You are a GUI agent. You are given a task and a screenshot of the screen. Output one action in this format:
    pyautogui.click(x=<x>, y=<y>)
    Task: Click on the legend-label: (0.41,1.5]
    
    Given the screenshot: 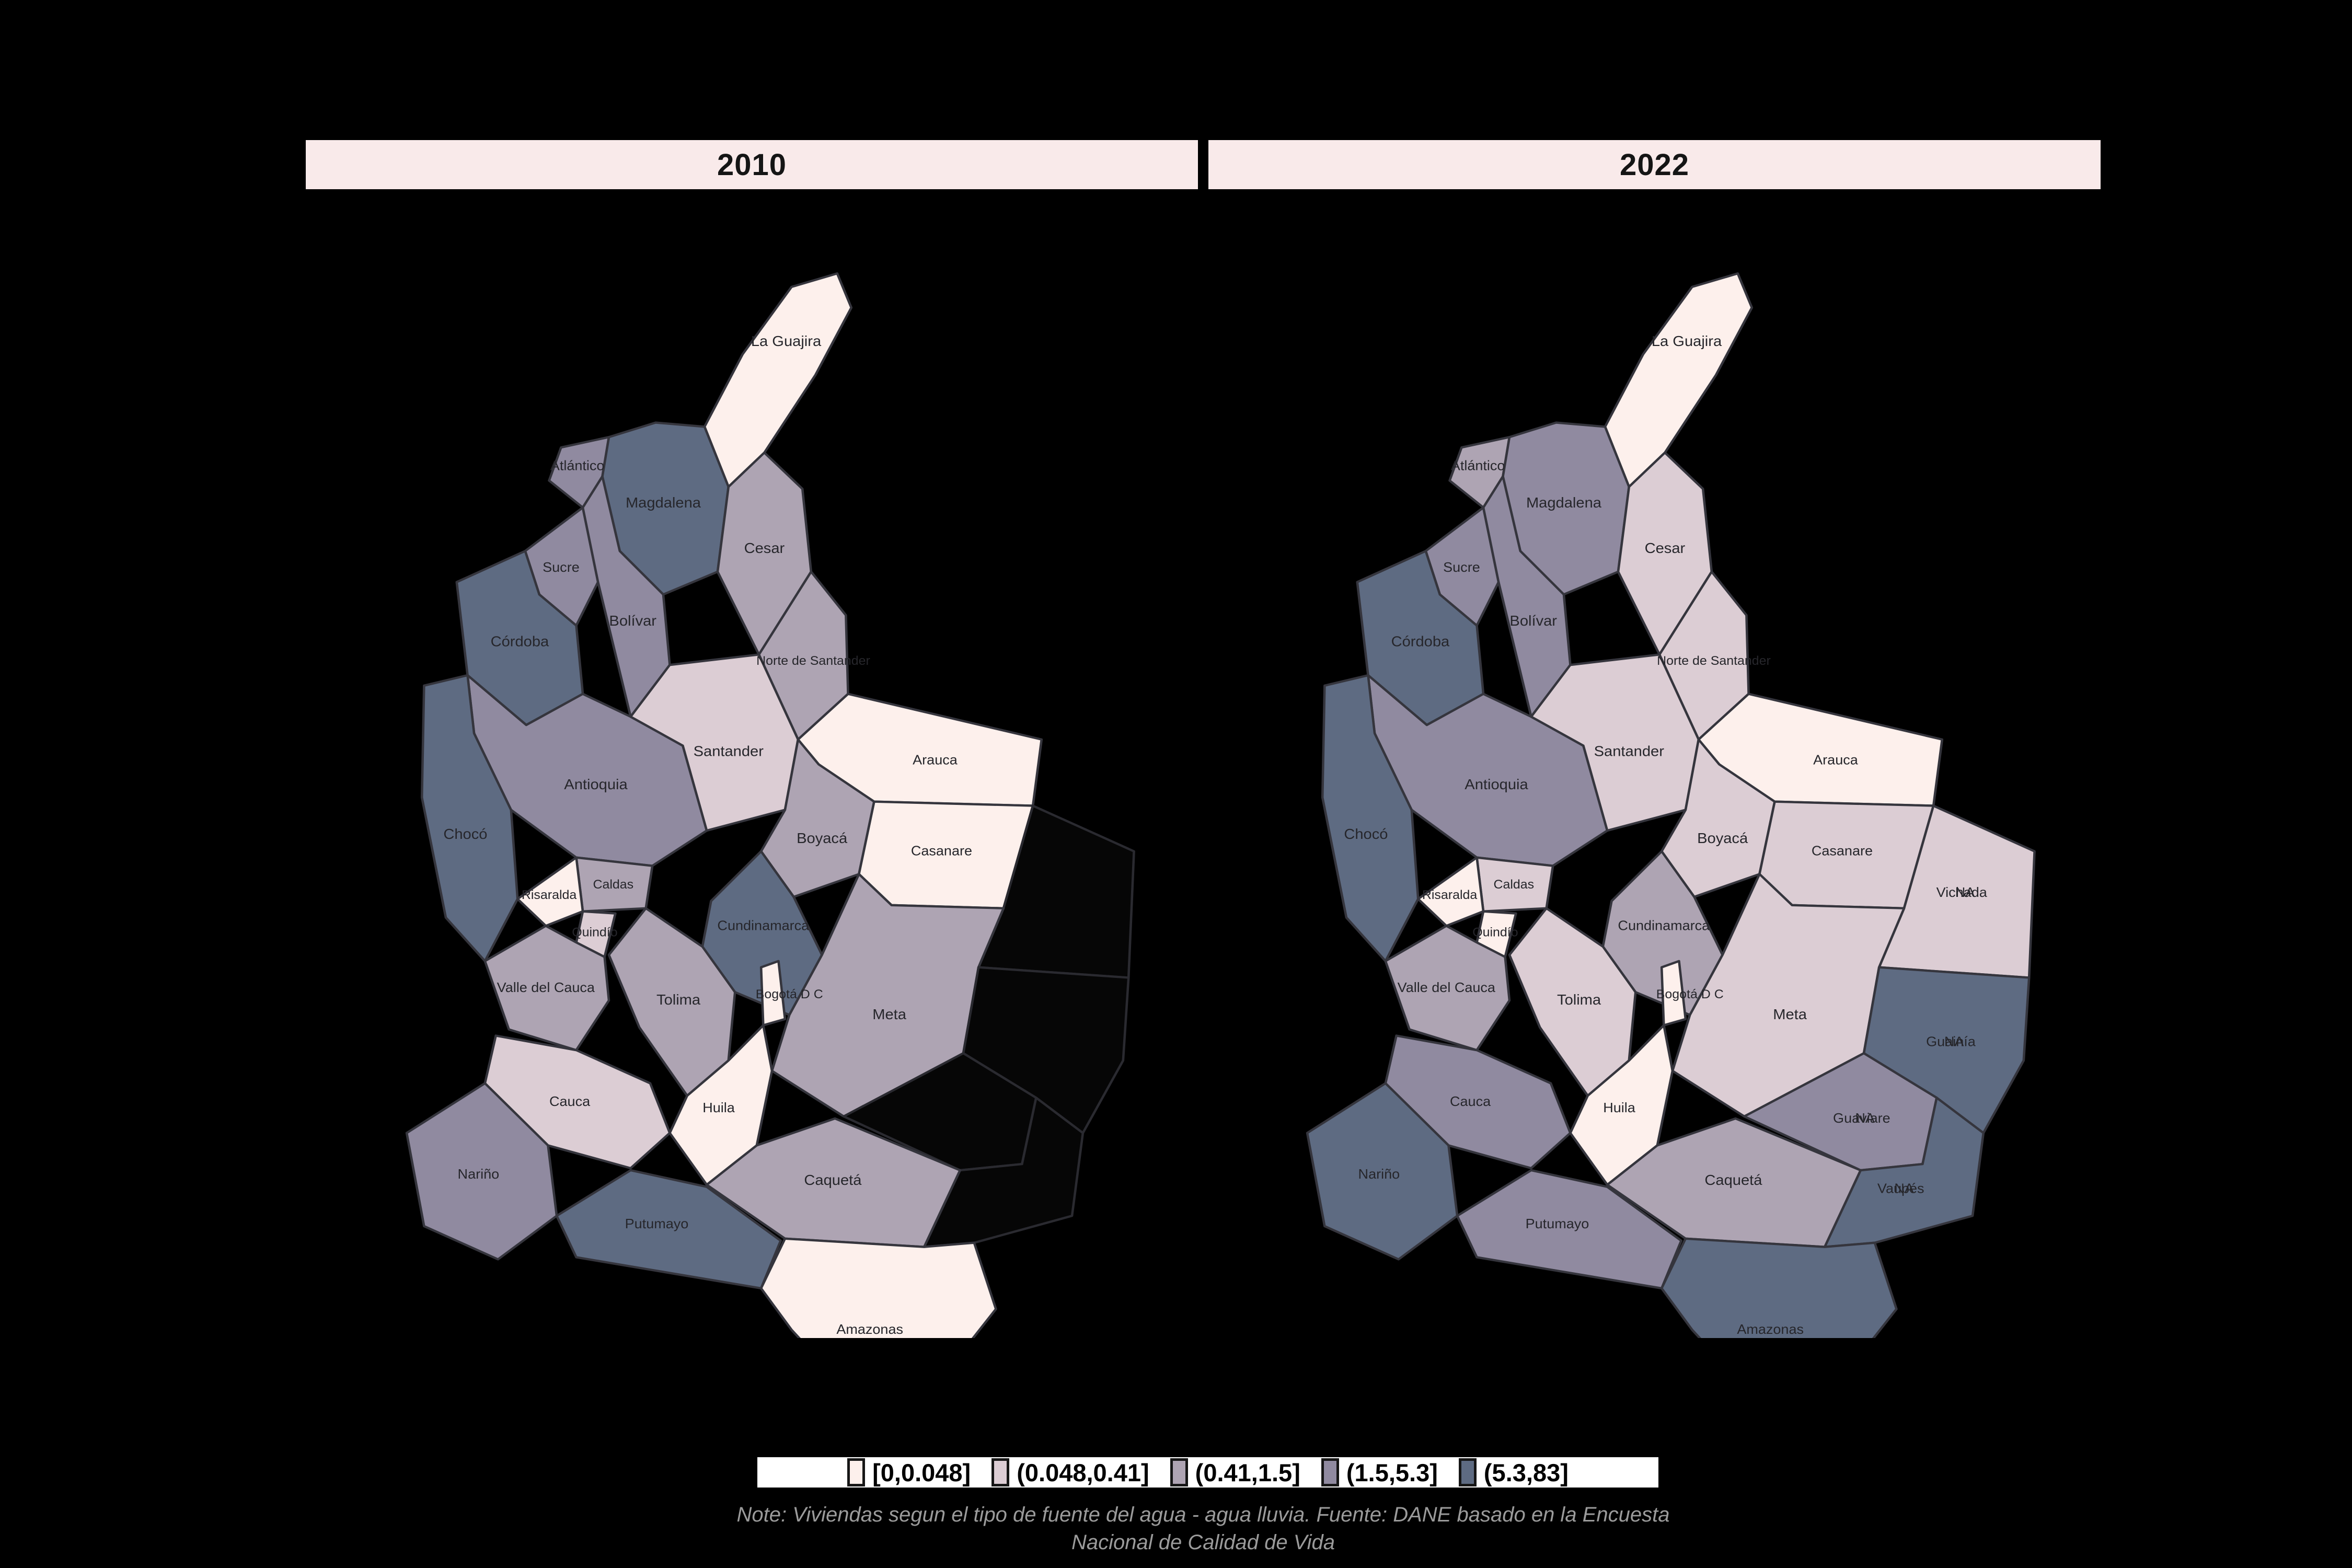 What is the action you would take?
    pyautogui.click(x=1247, y=1472)
    